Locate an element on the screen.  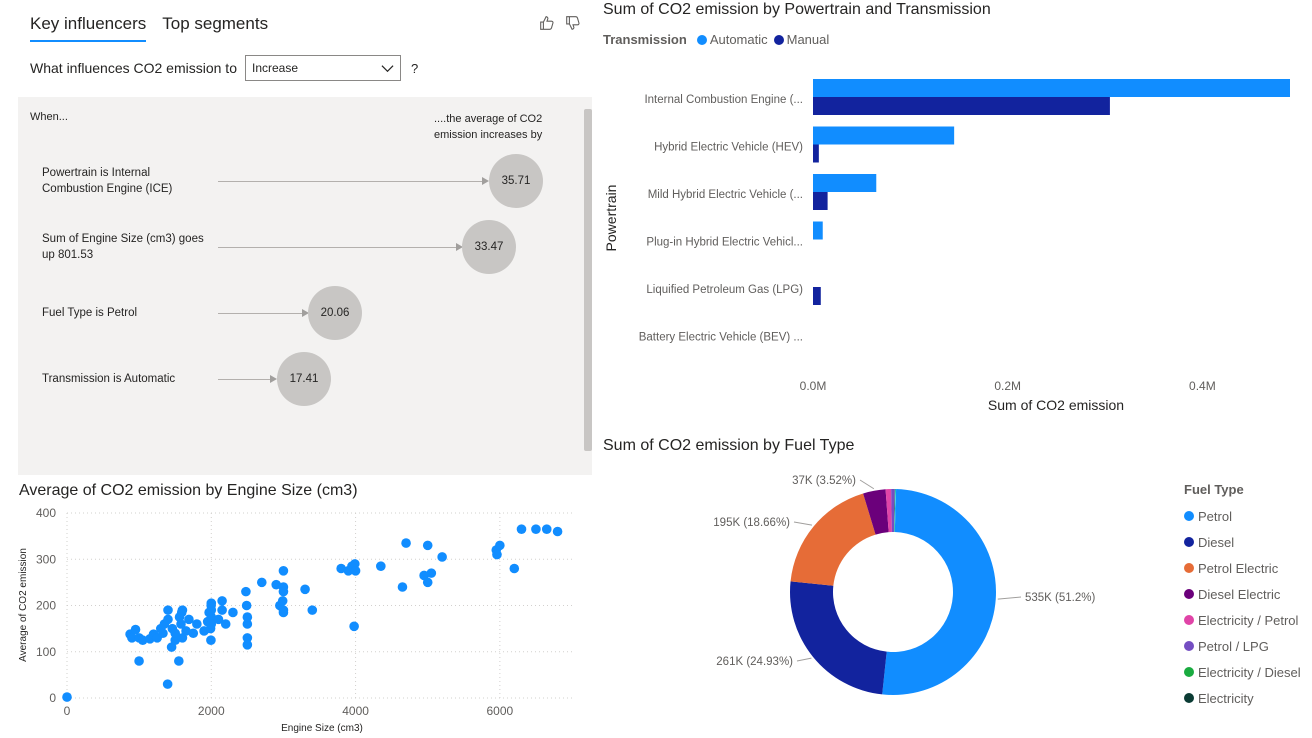
legend-item: Diesel Electric is located at coordinates (1242, 594).